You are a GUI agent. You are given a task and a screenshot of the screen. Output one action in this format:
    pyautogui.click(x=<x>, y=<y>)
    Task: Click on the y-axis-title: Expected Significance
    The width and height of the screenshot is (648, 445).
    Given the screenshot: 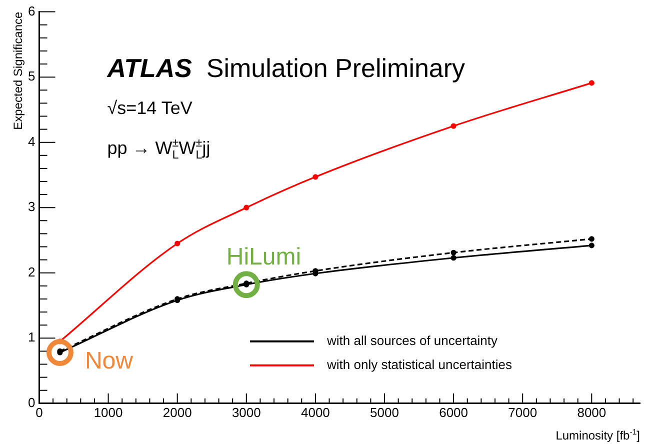 What is the action you would take?
    pyautogui.click(x=18, y=70)
    